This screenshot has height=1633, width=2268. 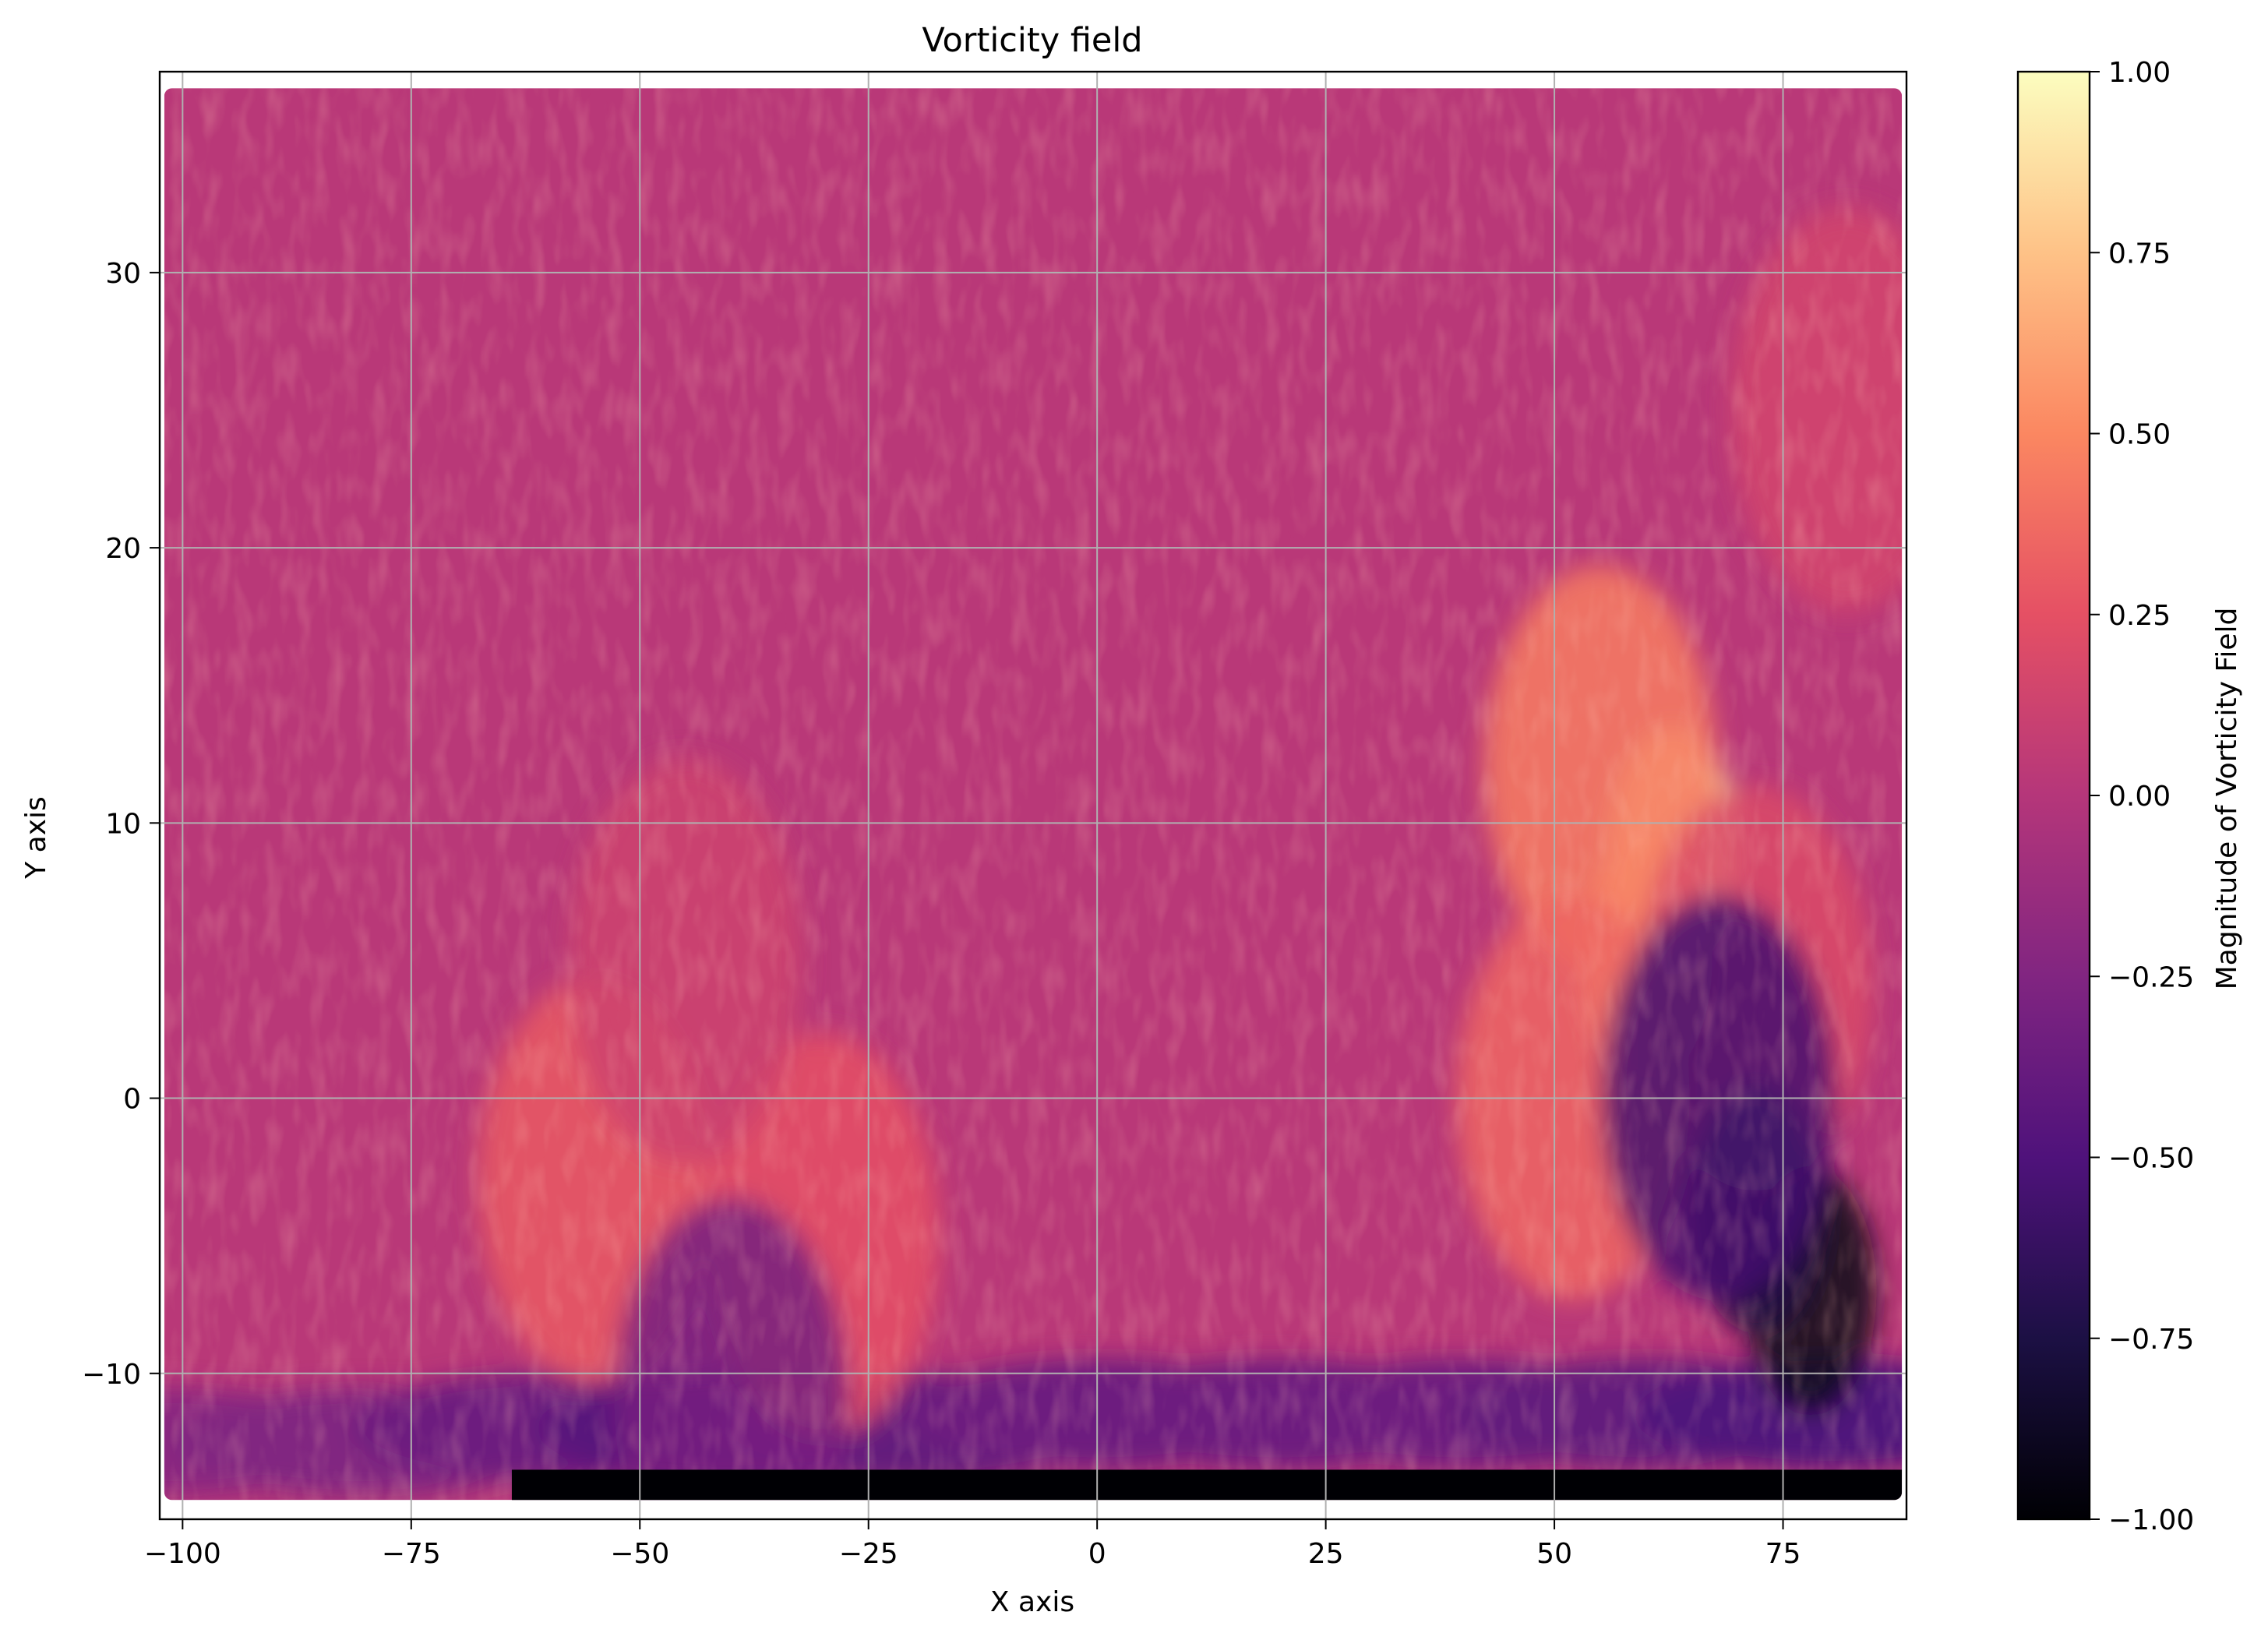 I want to click on colorbar-tick-label: 1.00, so click(x=2139, y=73).